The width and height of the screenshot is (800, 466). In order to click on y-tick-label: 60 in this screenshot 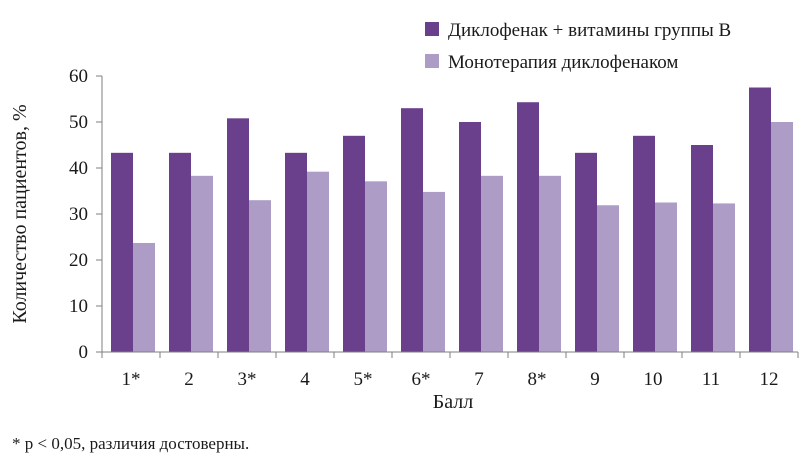, I will do `click(78, 76)`.